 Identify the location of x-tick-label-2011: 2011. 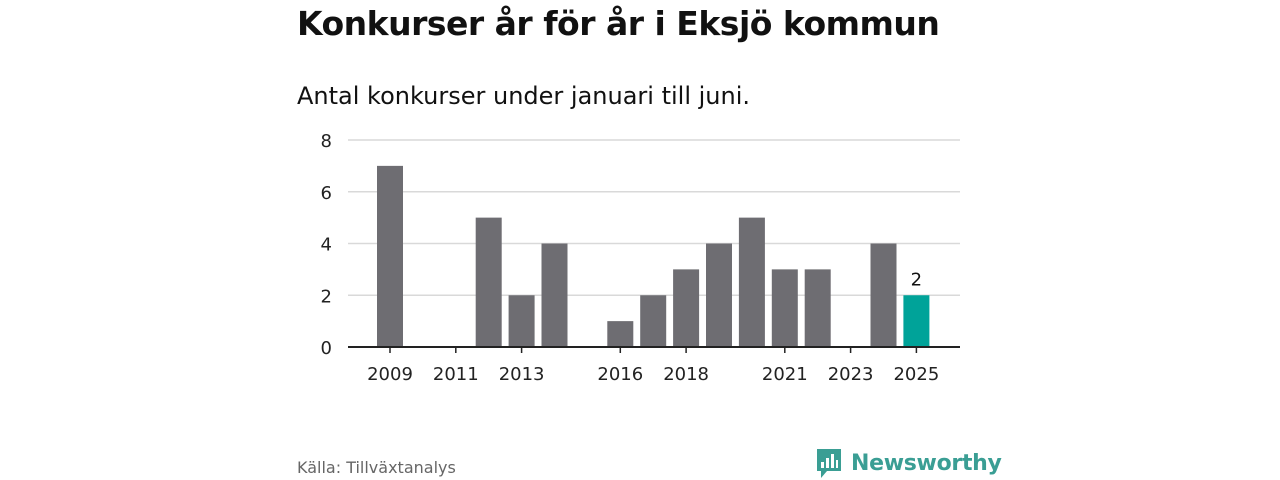
(456, 374).